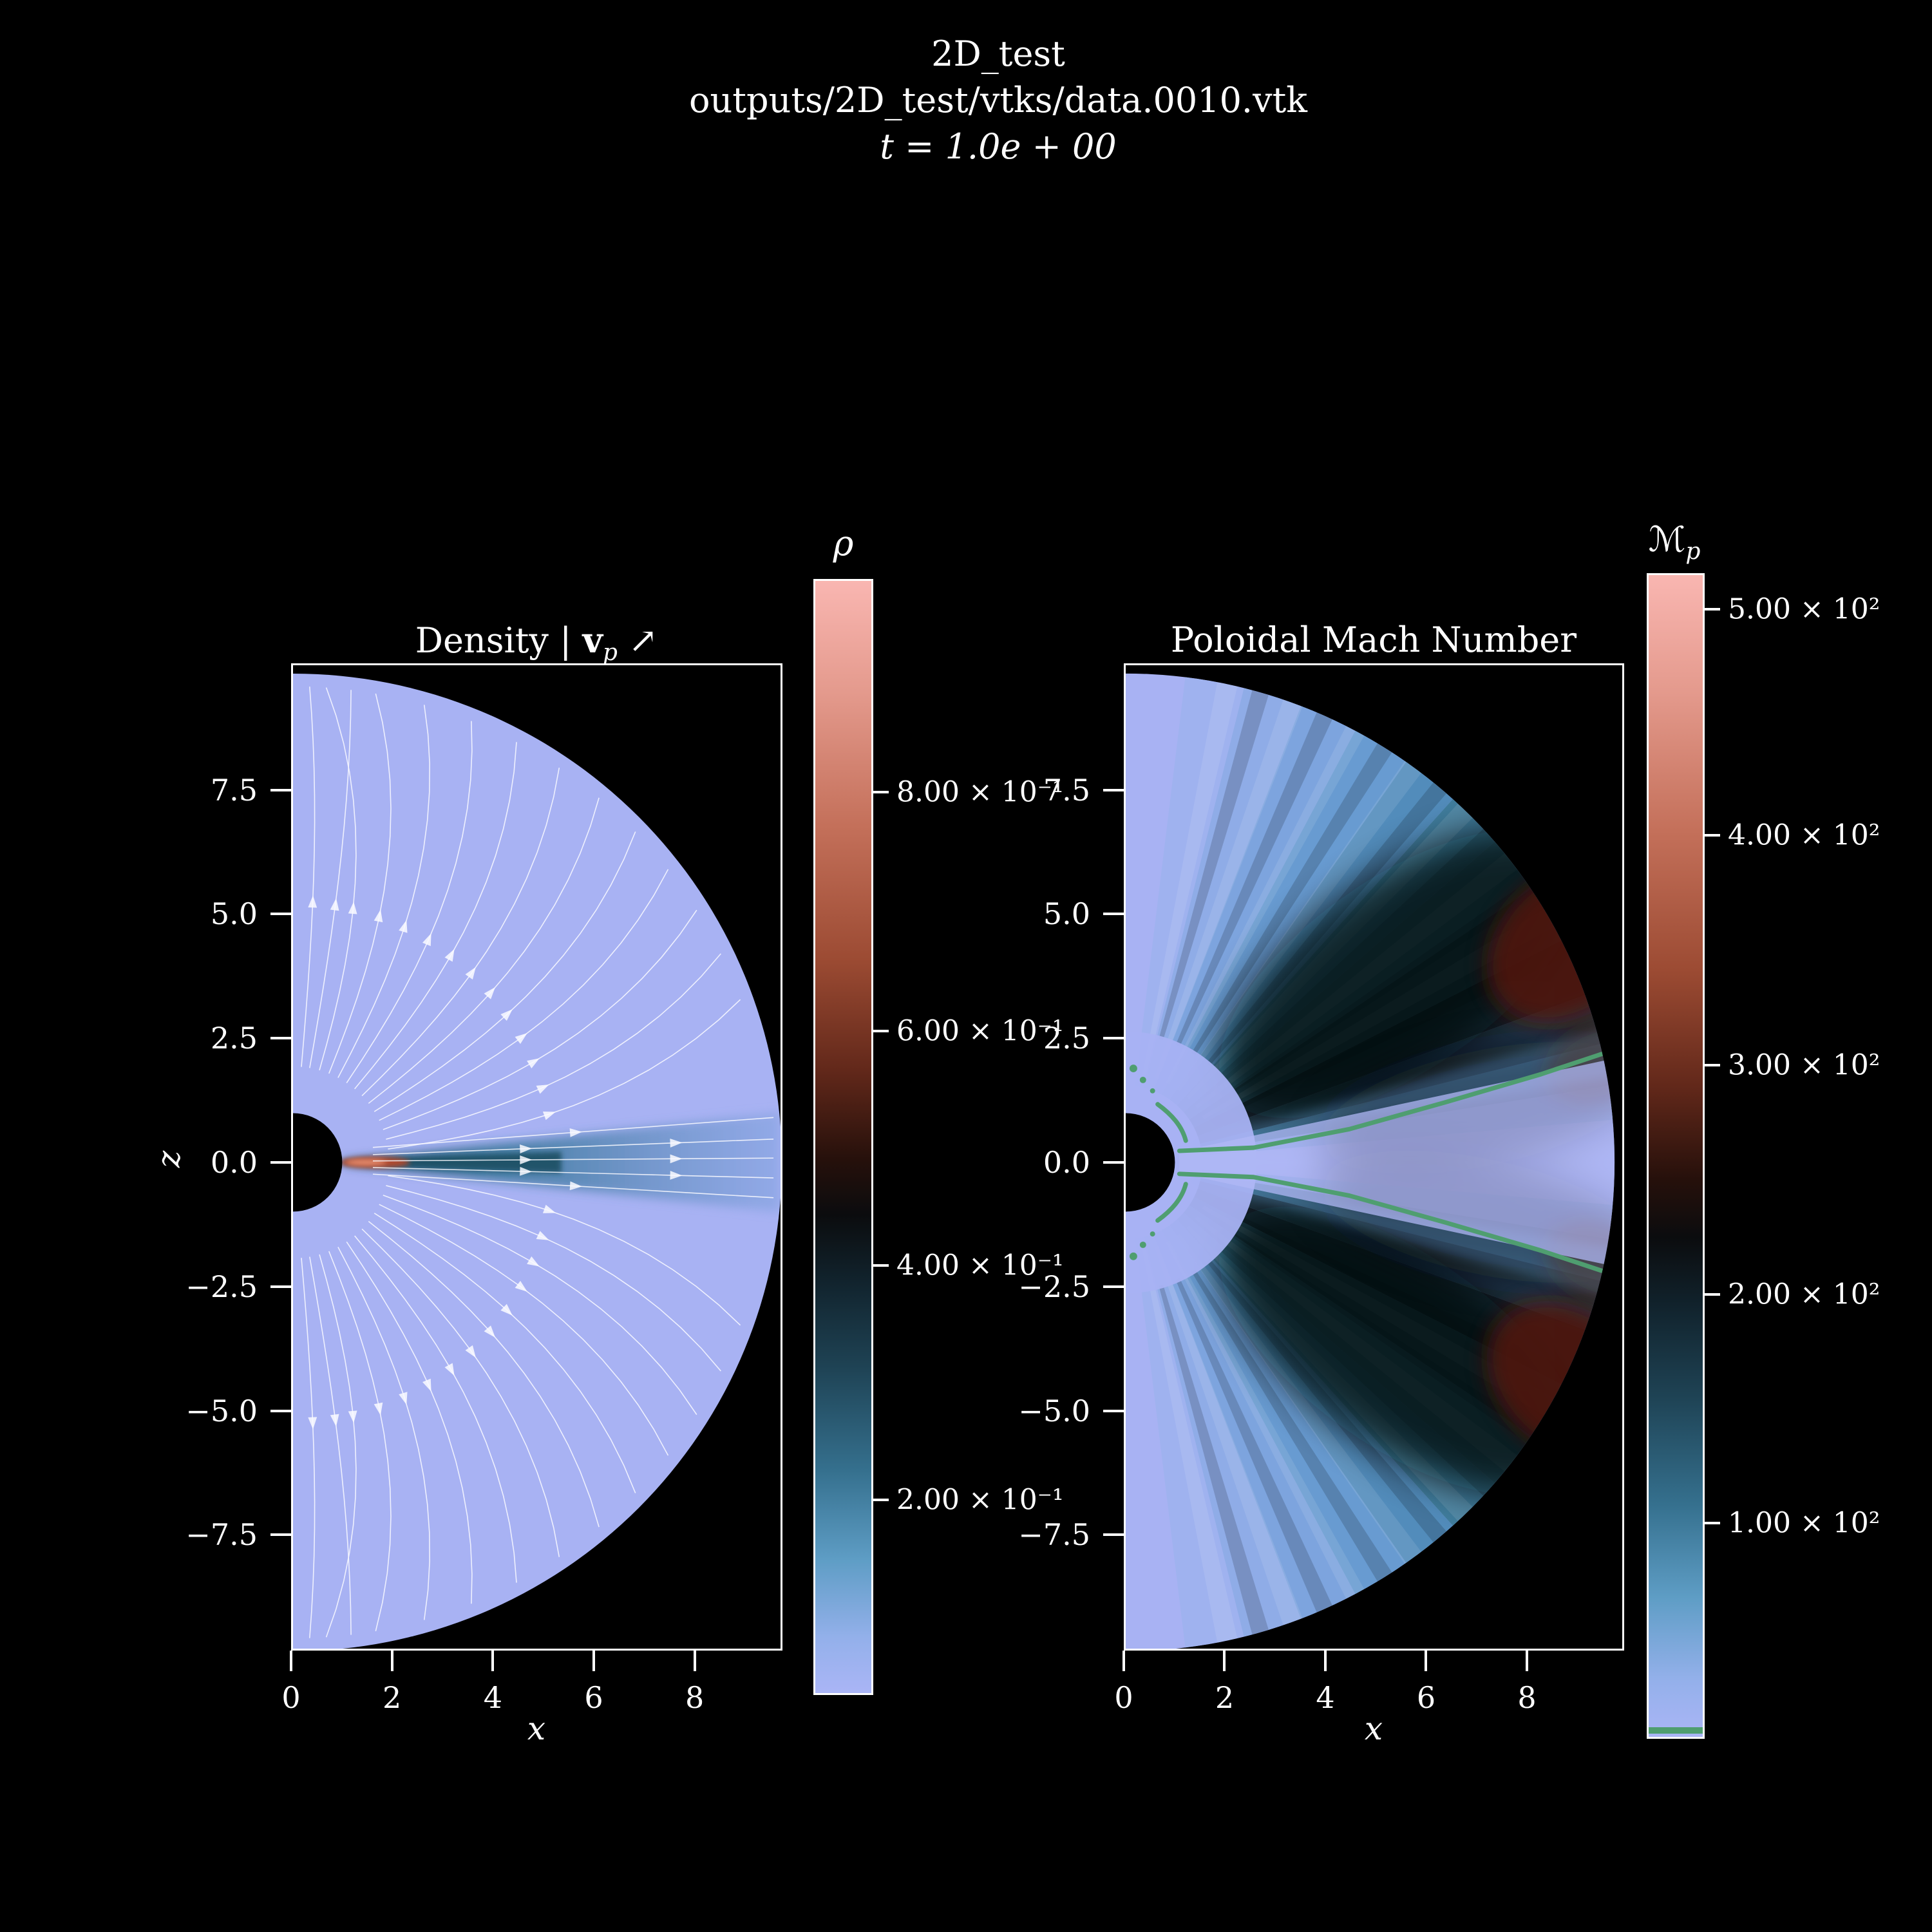 This screenshot has width=1932, height=1932. I want to click on density-colorbar, so click(843, 1137).